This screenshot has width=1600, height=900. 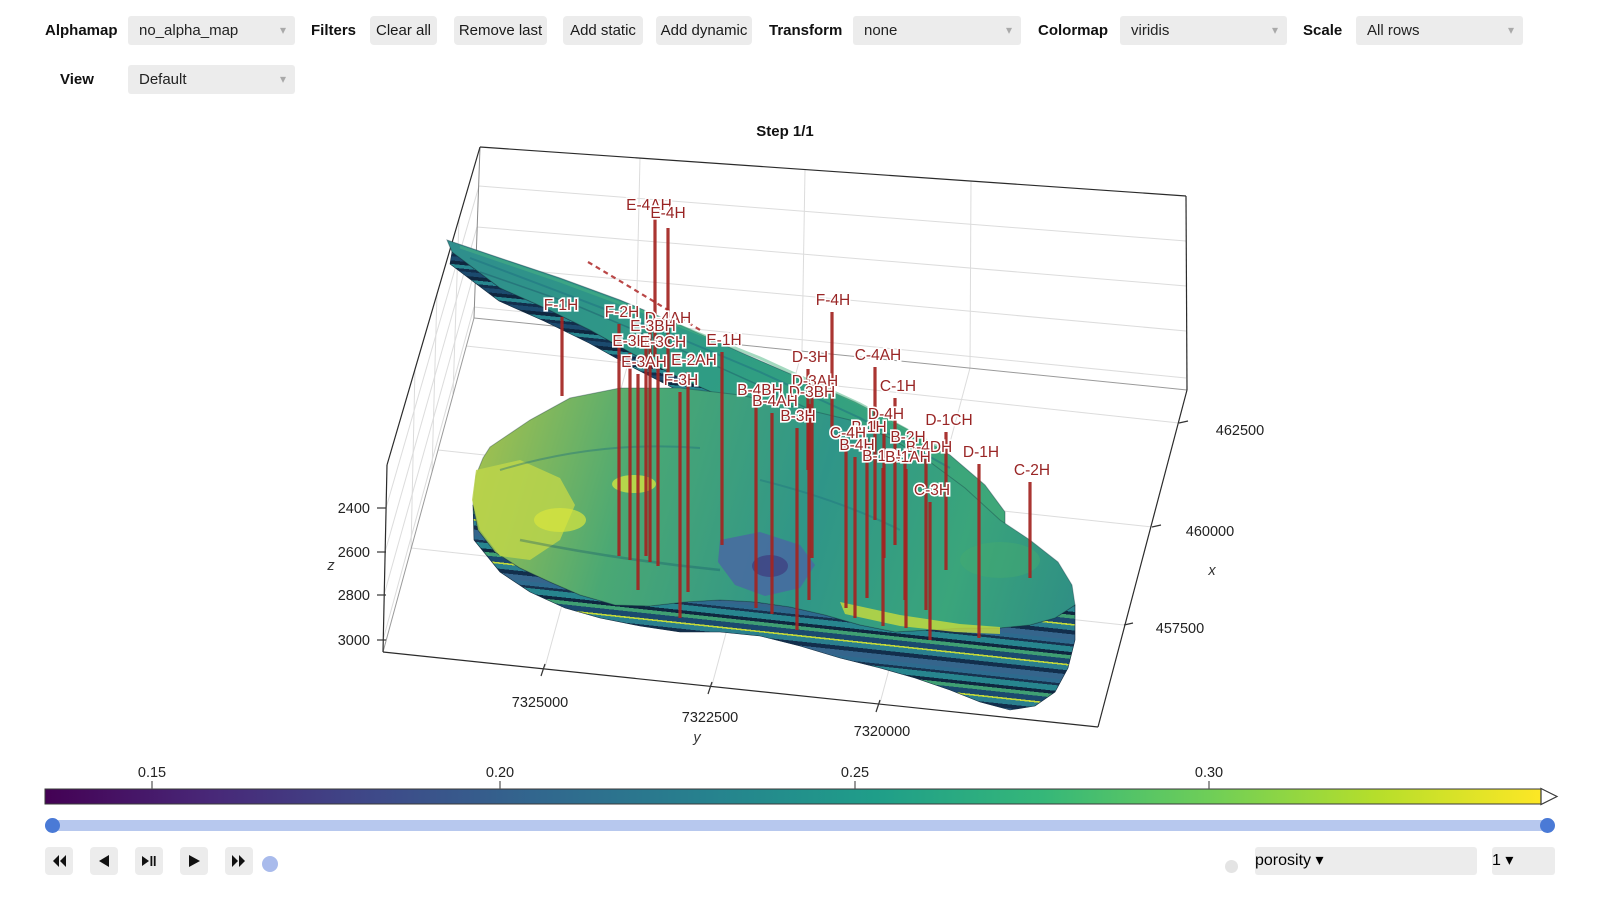 What do you see at coordinates (801, 785) in the screenshot?
I see `colorbar: 0.15 0.20 0.25 0.30` at bounding box center [801, 785].